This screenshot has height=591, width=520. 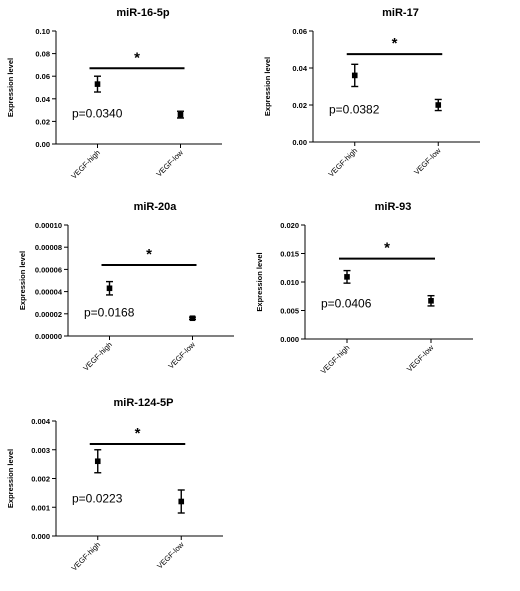 I want to click on y-tick-label: 0.020, so click(x=289, y=225).